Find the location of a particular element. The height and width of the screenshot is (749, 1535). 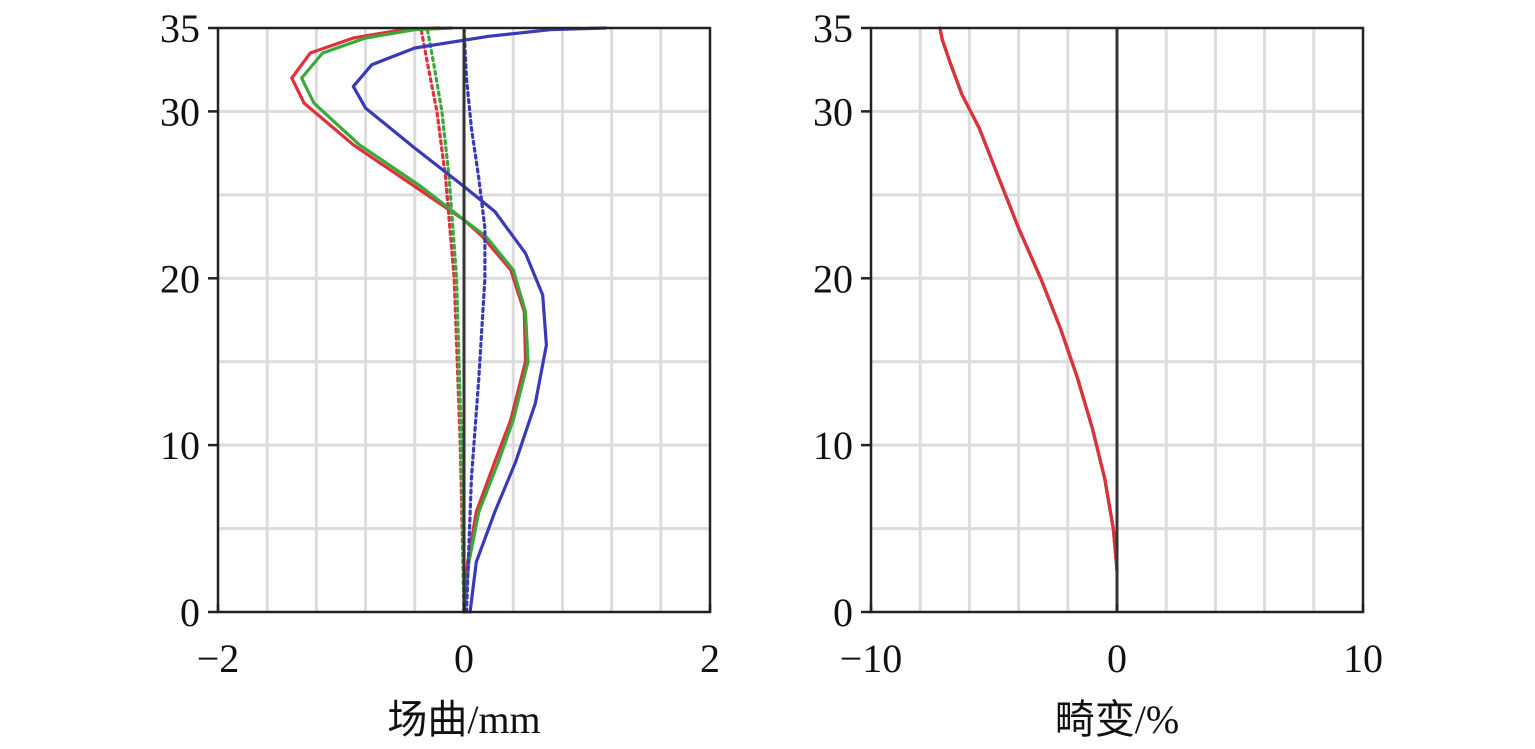

distortion-series is located at coordinates (1028, 299).